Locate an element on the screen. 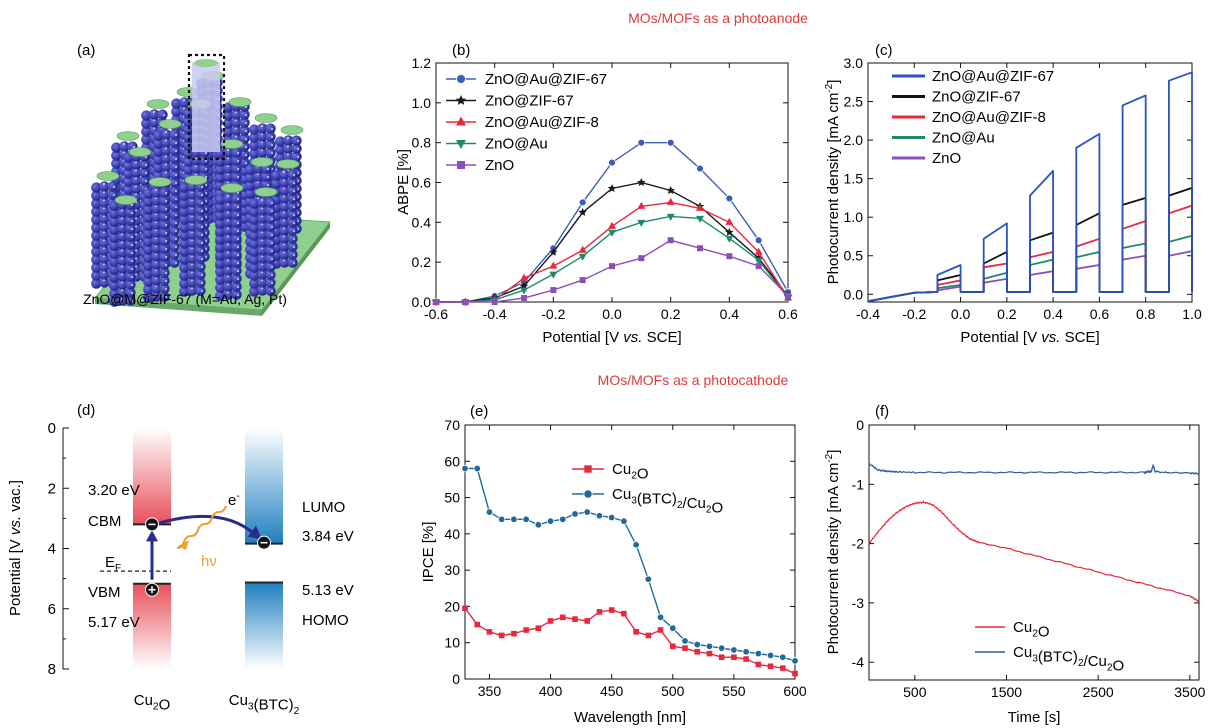  y-tick-label: 3.0 is located at coordinates (854, 63).